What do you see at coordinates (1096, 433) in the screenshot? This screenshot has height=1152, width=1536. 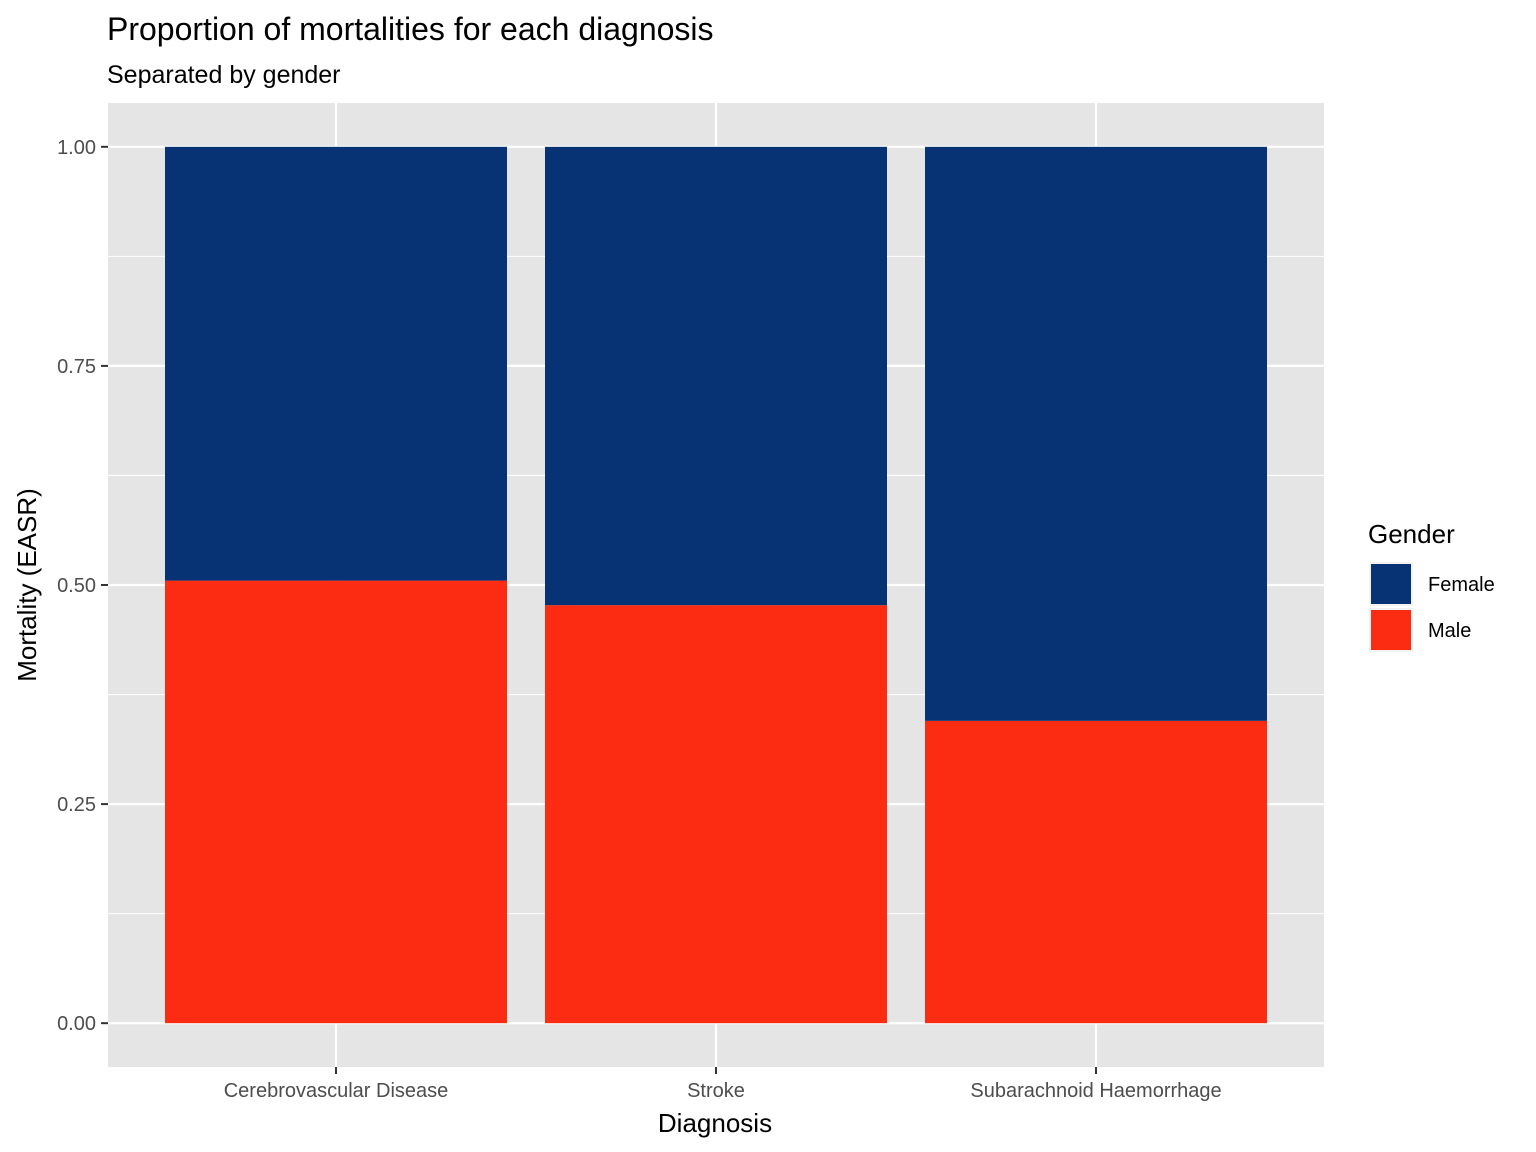 I see `bar-female-subarachnoid-haemorrhage` at bounding box center [1096, 433].